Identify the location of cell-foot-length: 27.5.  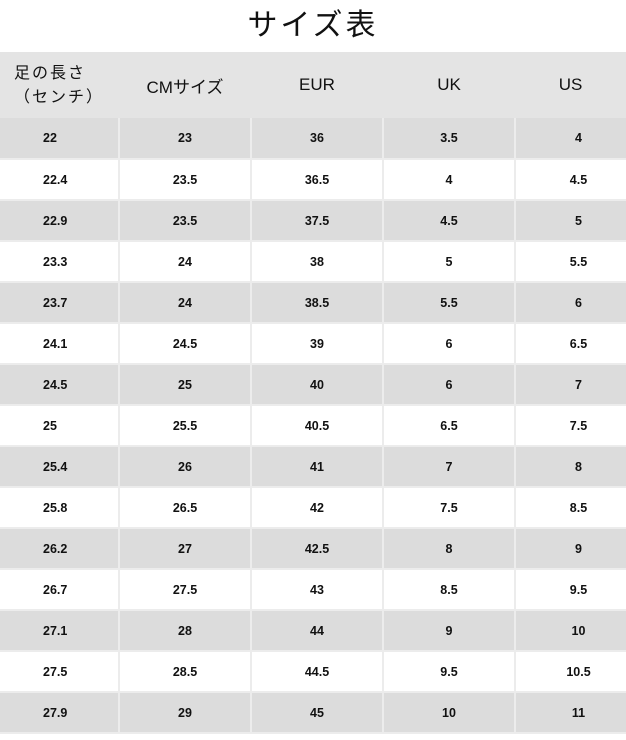
(59, 672).